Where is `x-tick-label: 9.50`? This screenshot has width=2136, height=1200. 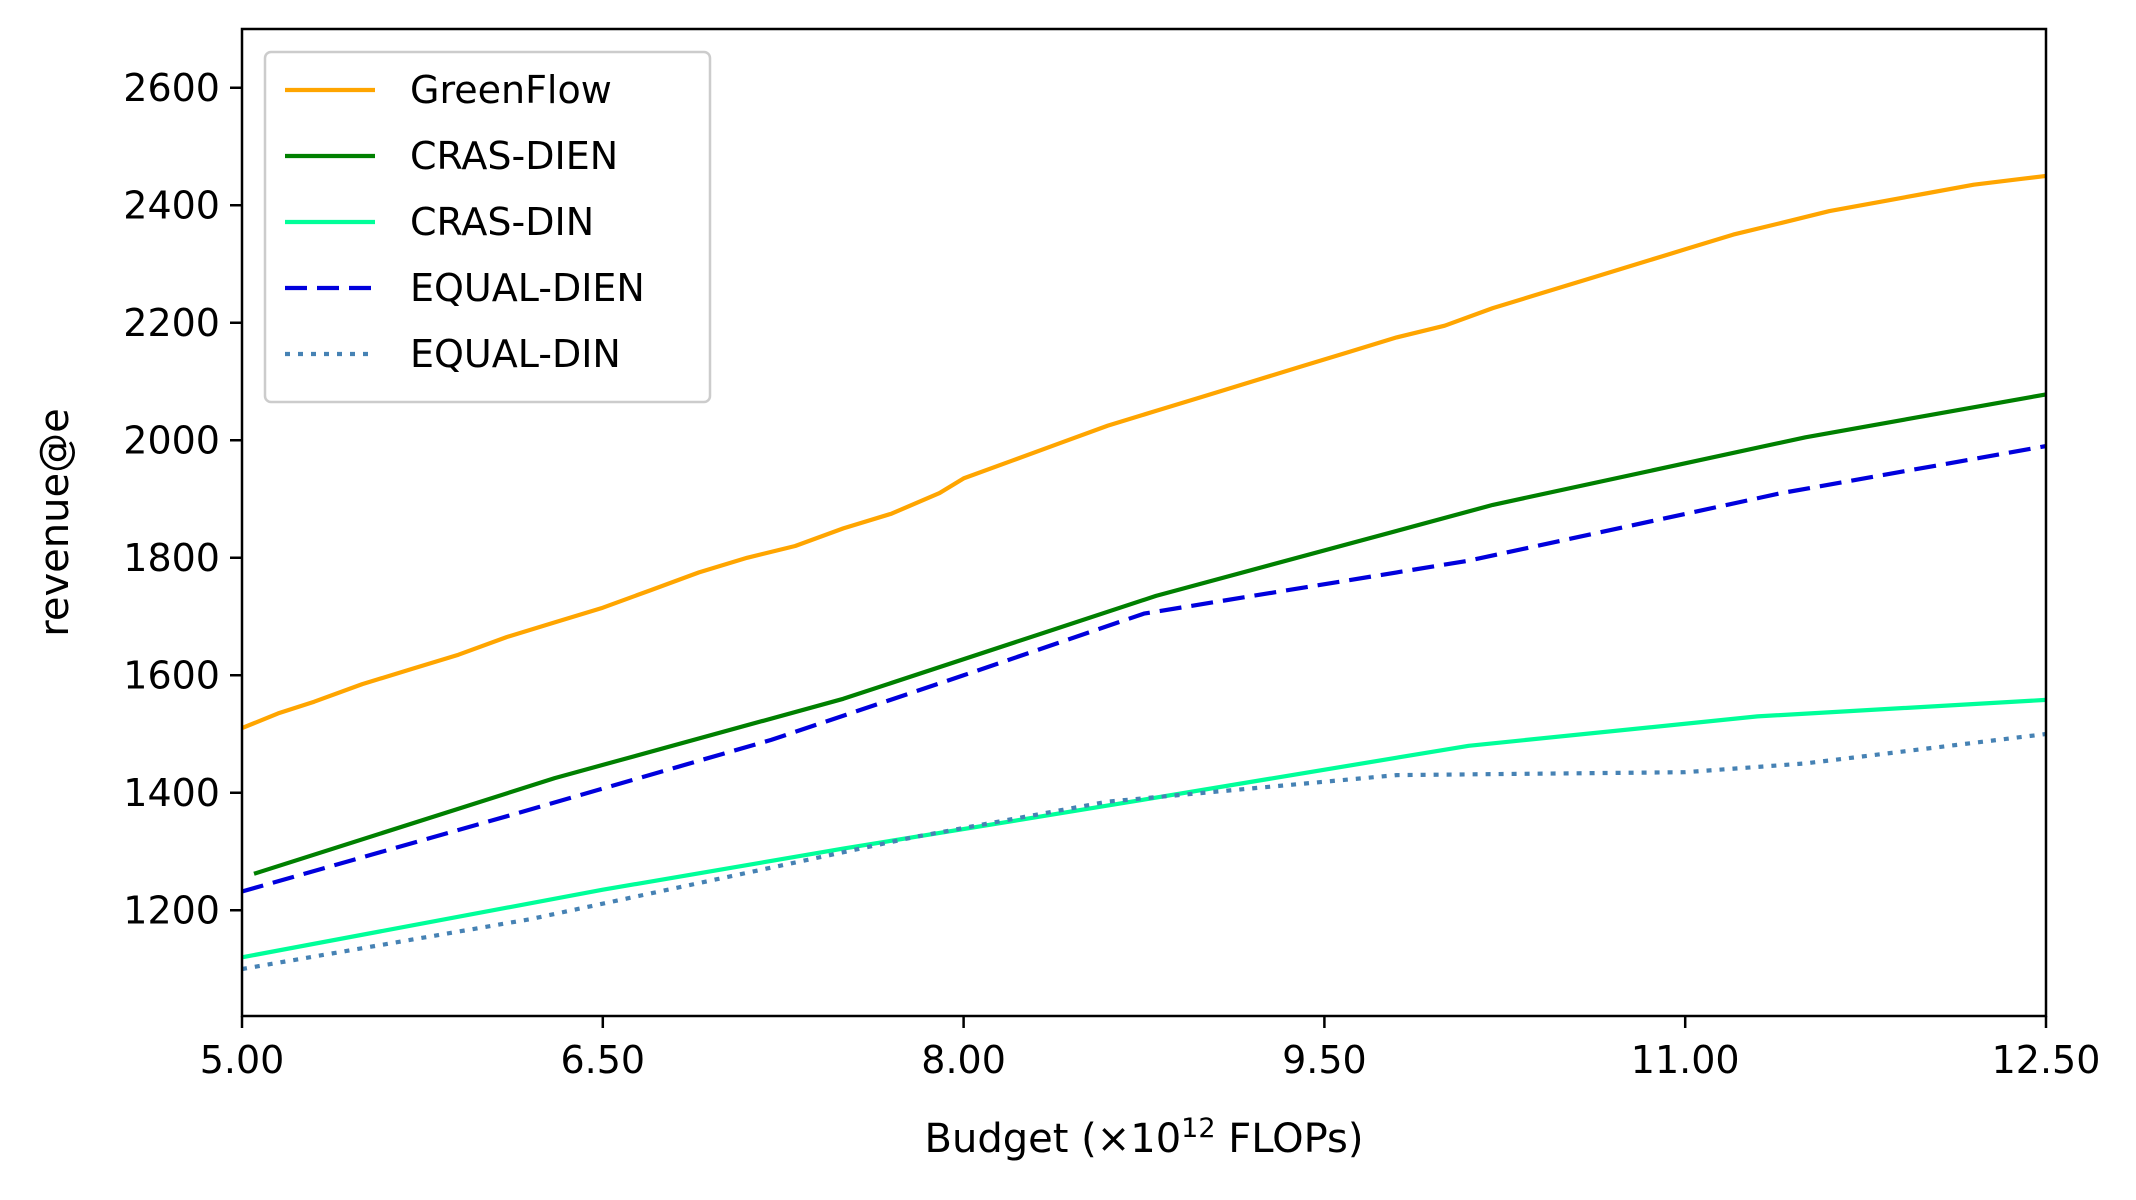
x-tick-label: 9.50 is located at coordinates (1324, 1060).